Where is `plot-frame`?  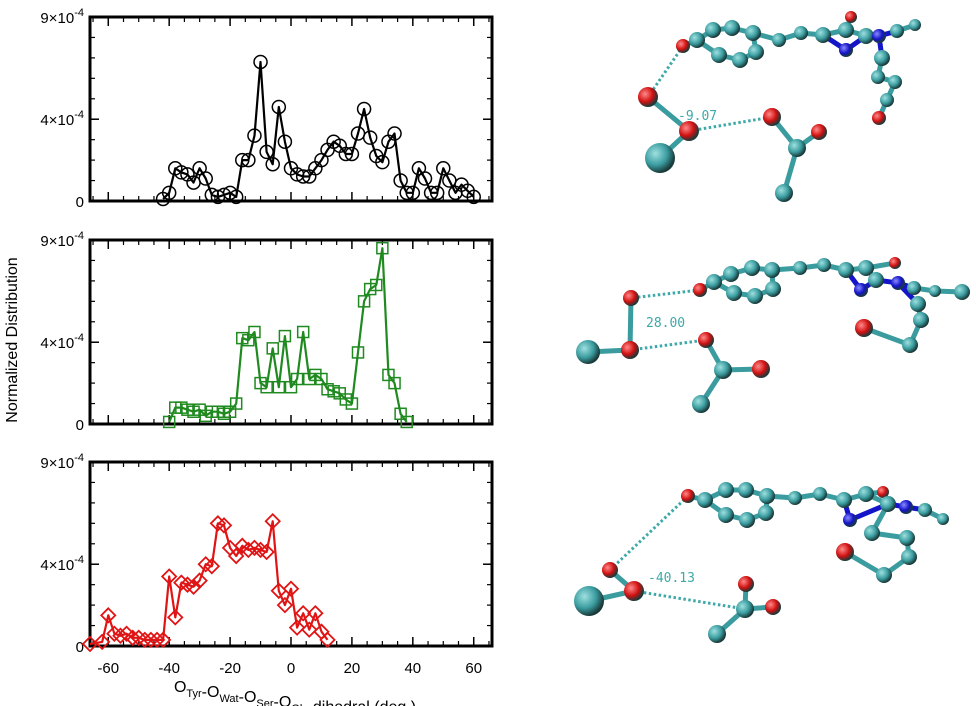 plot-frame is located at coordinates (291, 554).